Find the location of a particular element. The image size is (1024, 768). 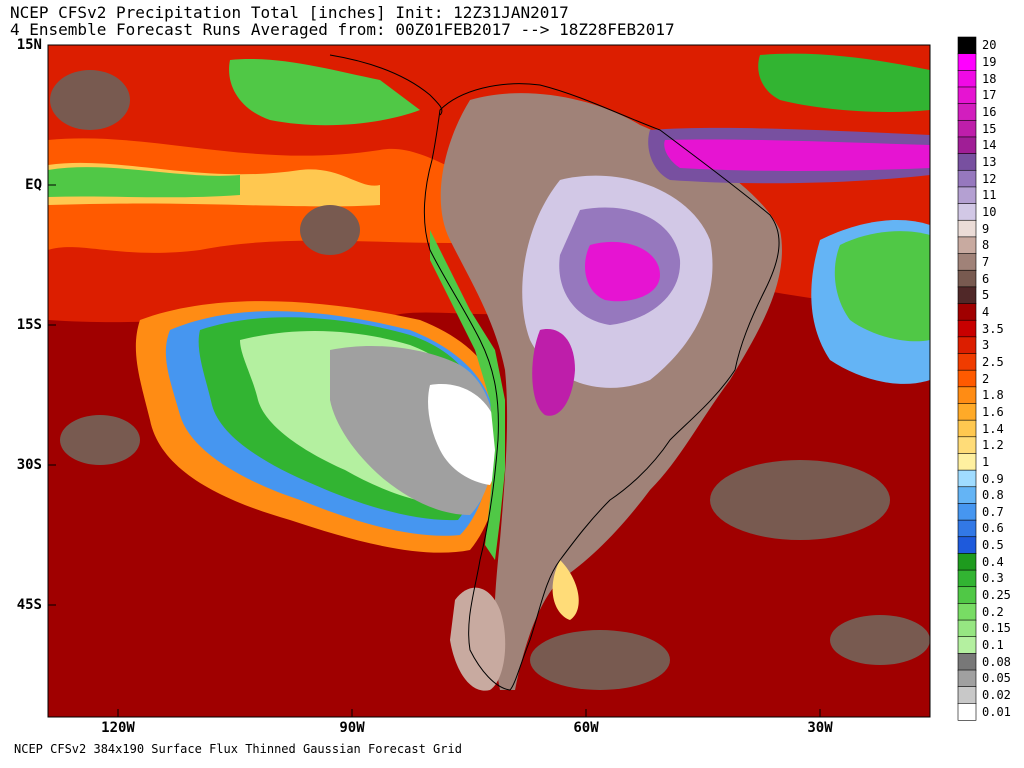

pacific-white is located at coordinates (463, 434).